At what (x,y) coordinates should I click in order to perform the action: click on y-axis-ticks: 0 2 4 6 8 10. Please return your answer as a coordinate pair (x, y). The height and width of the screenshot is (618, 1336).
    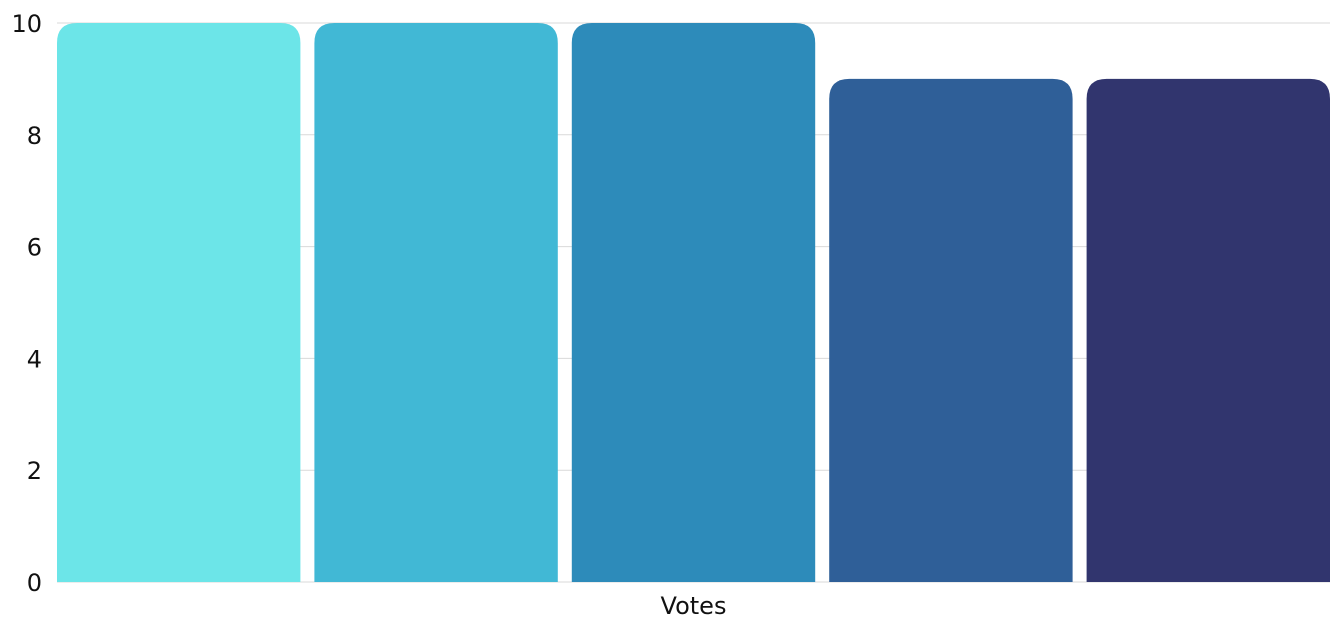
    Looking at the image, I should click on (26, 303).